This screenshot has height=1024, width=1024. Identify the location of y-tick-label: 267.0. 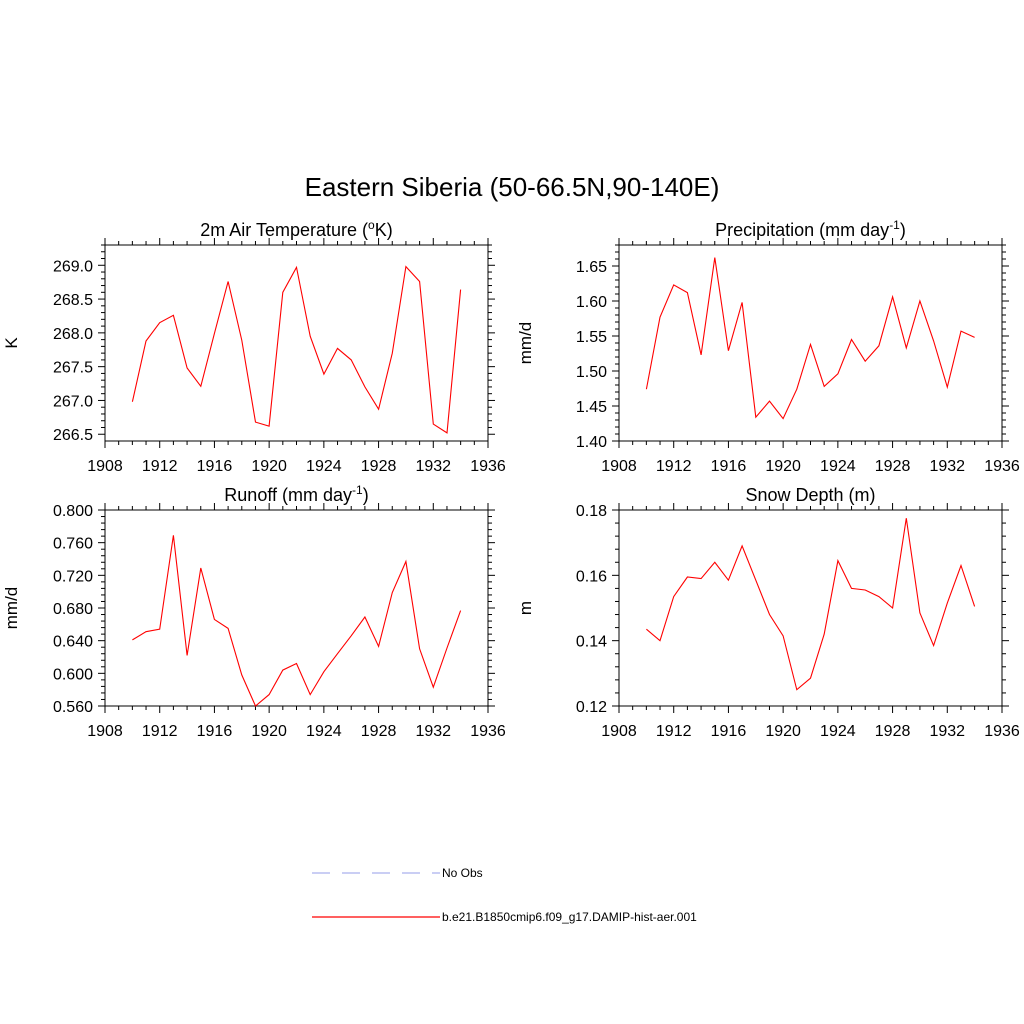
(73, 401).